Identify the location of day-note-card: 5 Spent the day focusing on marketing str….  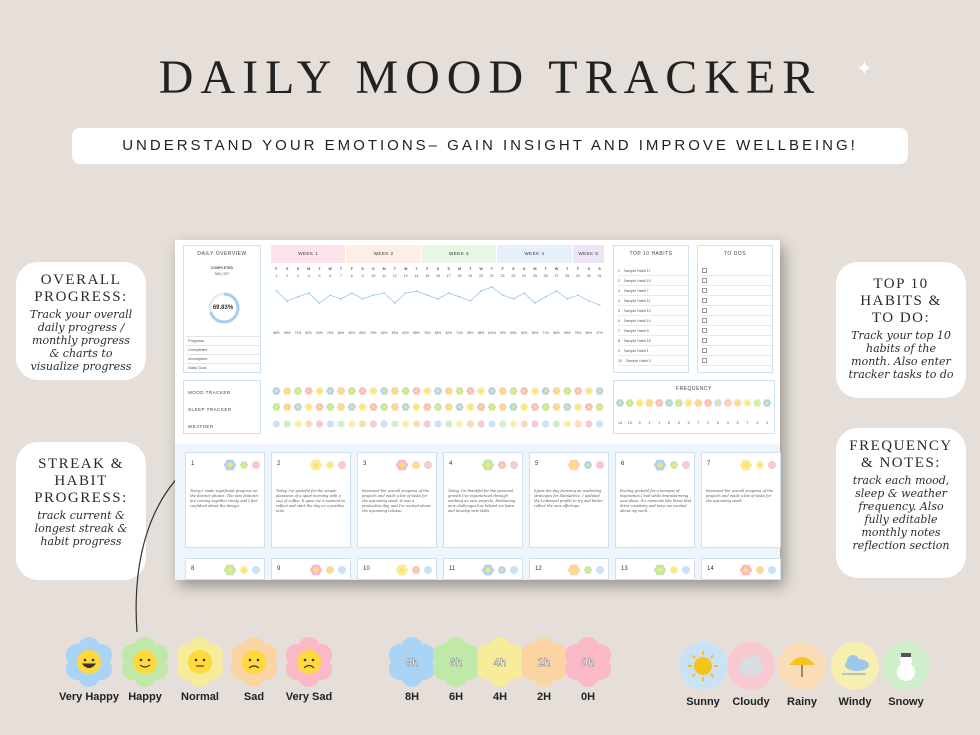
(569, 500).